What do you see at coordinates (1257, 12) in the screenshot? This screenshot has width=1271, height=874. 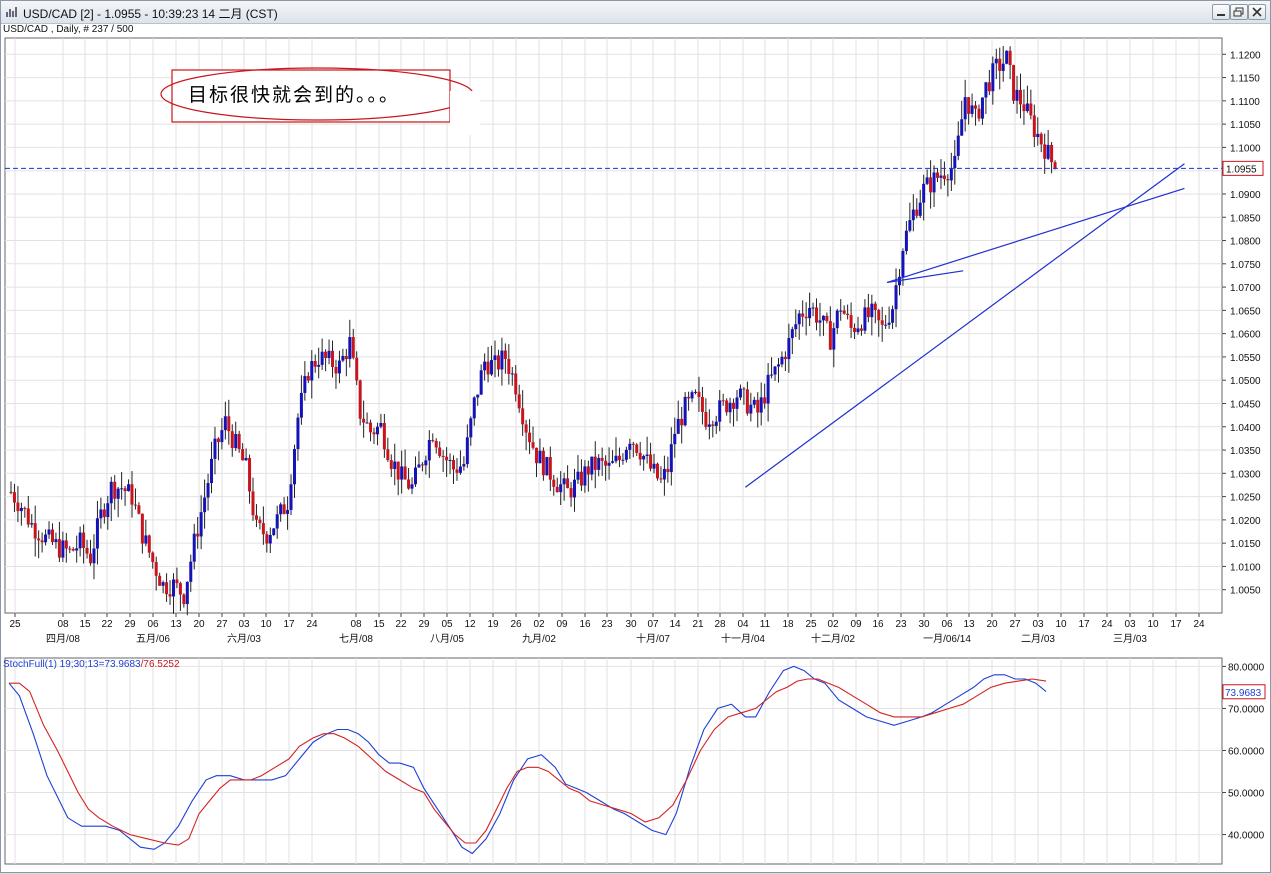 I see `close-button` at bounding box center [1257, 12].